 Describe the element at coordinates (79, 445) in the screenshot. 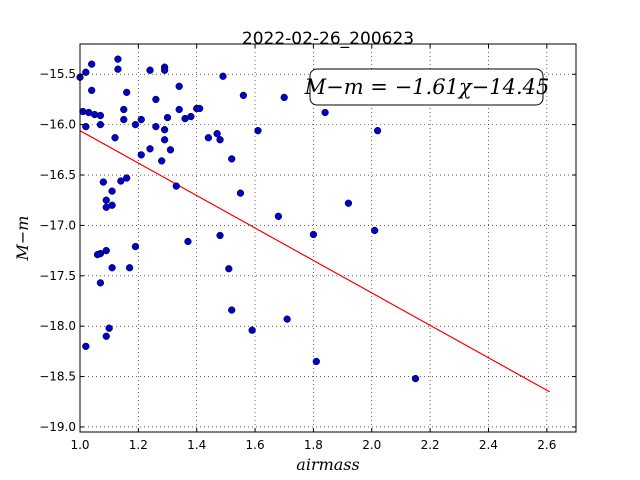

I see `x-tick-label: 1.0` at that location.